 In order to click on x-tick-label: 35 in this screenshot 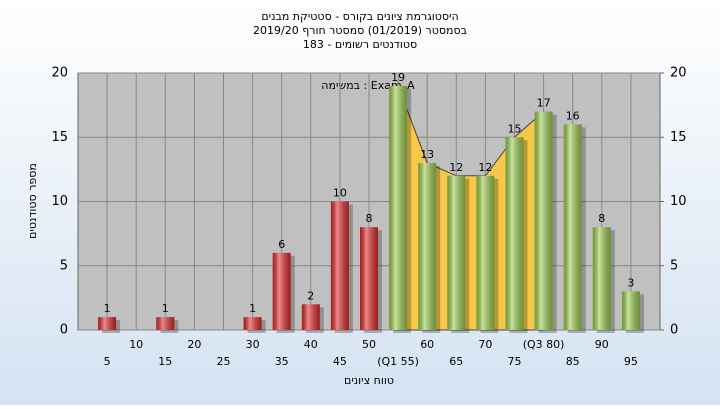, I will do `click(282, 361)`.